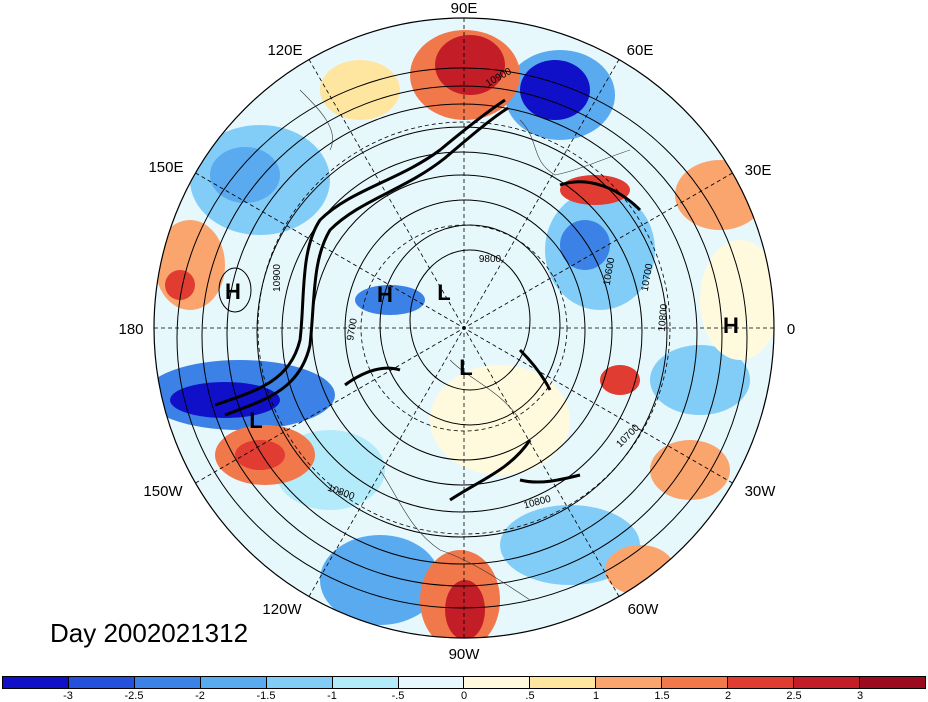  Describe the element at coordinates (130, 329) in the screenshot. I see `lon-label-180: 180` at that location.